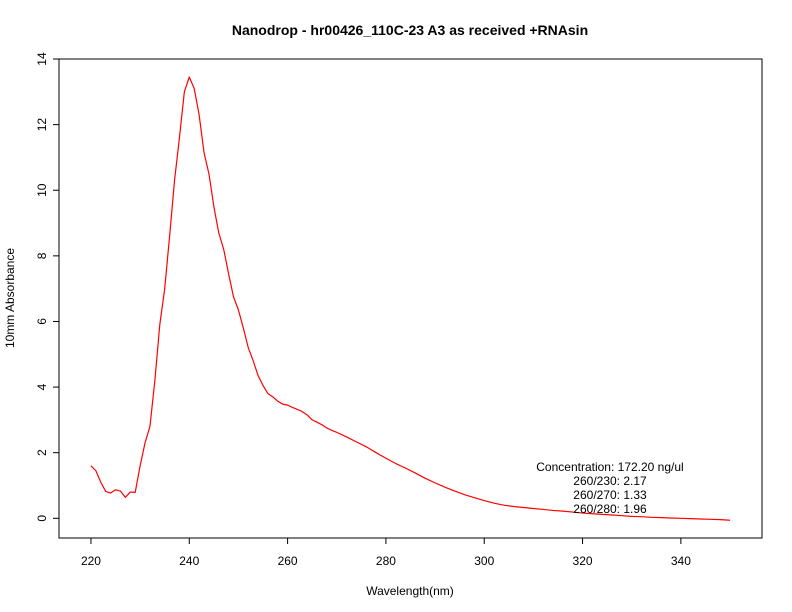 This screenshot has width=792, height=612. I want to click on y-tick-label: 14, so click(42, 59).